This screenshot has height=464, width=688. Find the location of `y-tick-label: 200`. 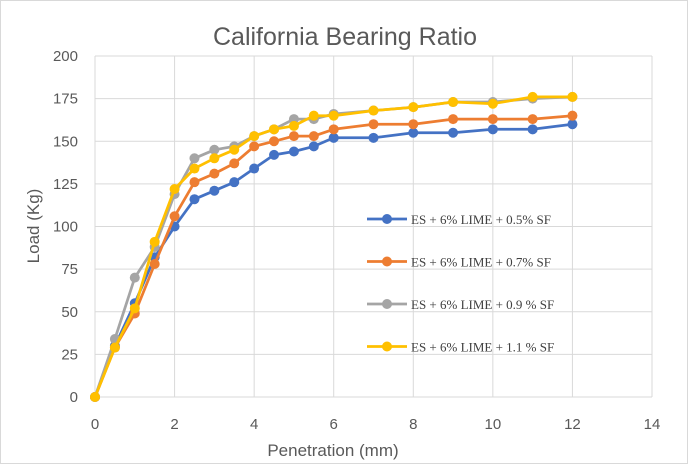

y-tick-label: 200 is located at coordinates (65, 56).